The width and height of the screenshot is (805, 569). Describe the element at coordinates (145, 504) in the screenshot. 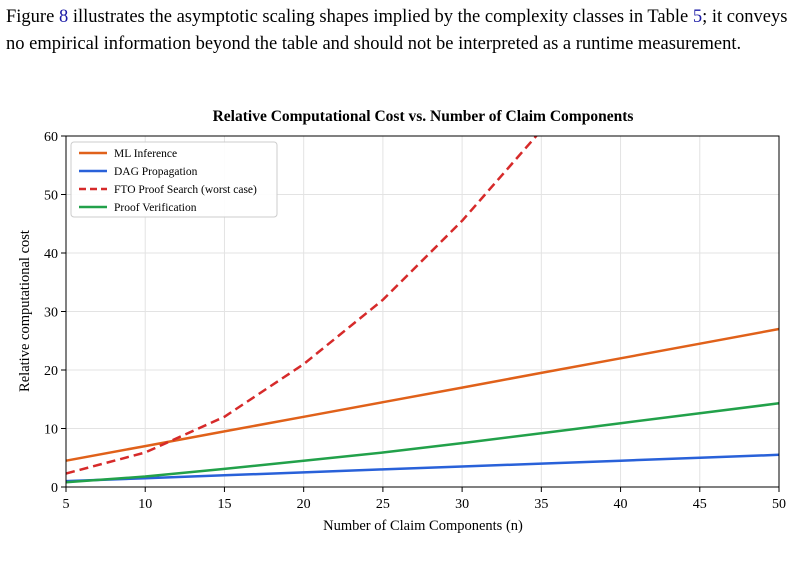

I see `x-tick-label: 10` at that location.